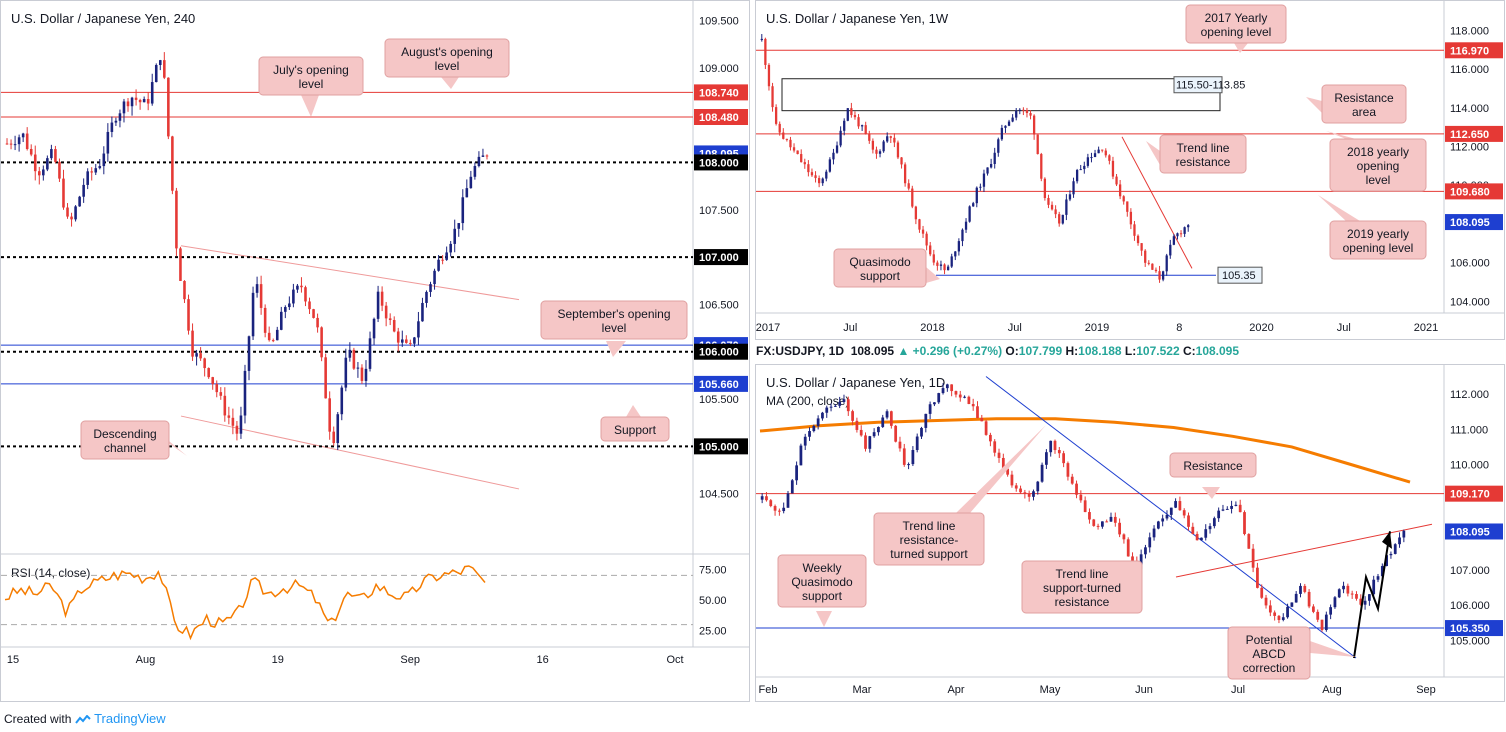 The width and height of the screenshot is (1506, 732). I want to click on callout-text: September's opening, so click(613, 314).